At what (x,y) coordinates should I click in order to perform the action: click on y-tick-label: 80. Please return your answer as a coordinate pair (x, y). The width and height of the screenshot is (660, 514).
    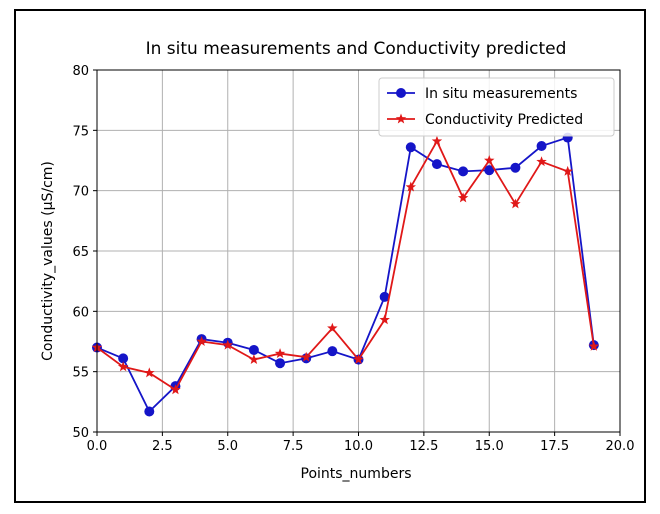
    Looking at the image, I should click on (80, 71).